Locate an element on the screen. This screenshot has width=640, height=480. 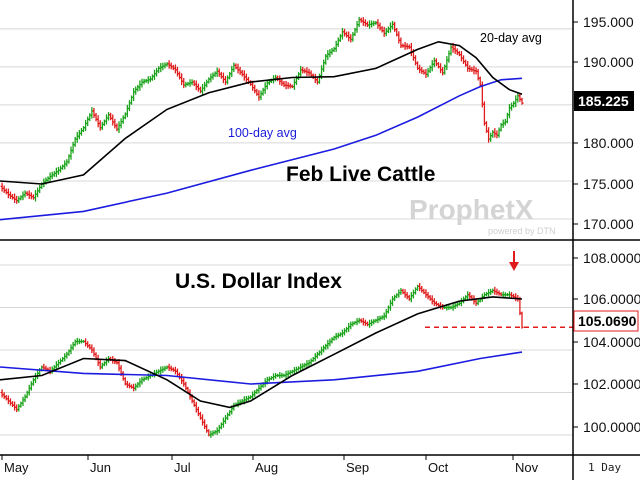
month-label: Nov is located at coordinates (527, 467).